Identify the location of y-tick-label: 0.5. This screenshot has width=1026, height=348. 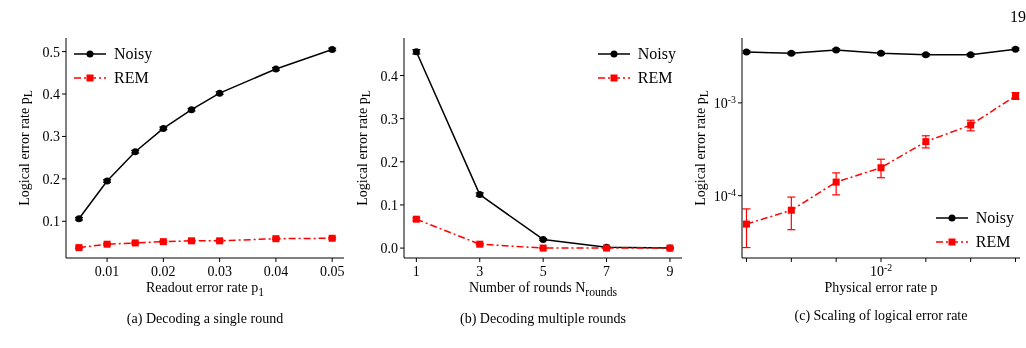
(51, 52).